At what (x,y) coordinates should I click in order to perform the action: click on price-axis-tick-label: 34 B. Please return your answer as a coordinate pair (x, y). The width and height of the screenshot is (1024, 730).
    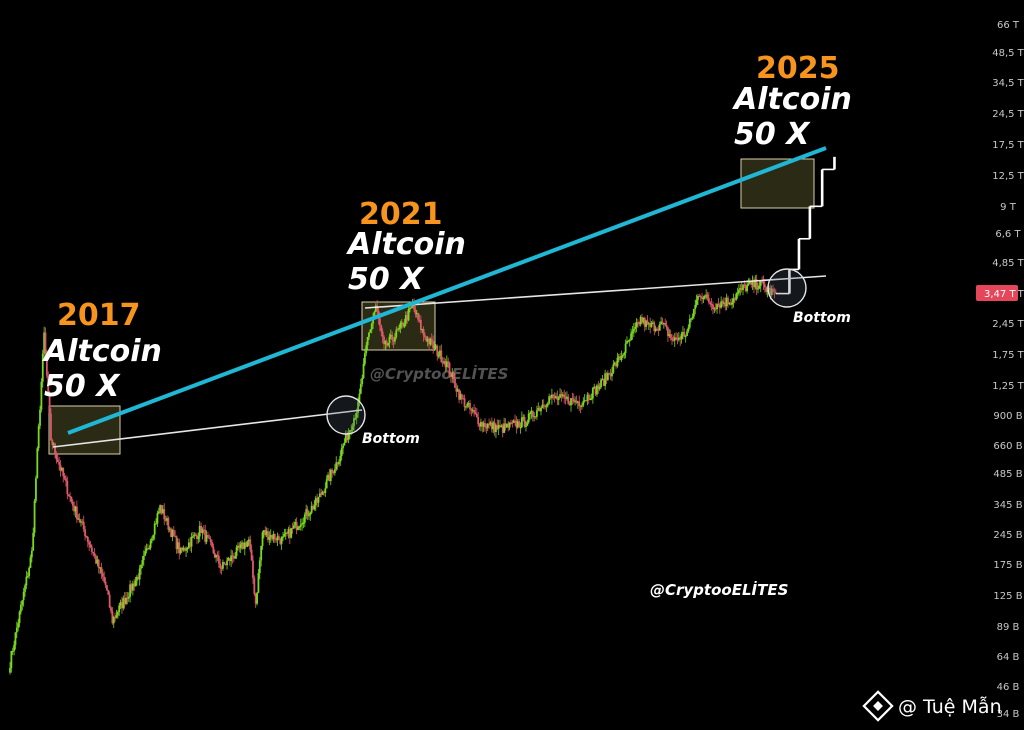
    Looking at the image, I should click on (1008, 714).